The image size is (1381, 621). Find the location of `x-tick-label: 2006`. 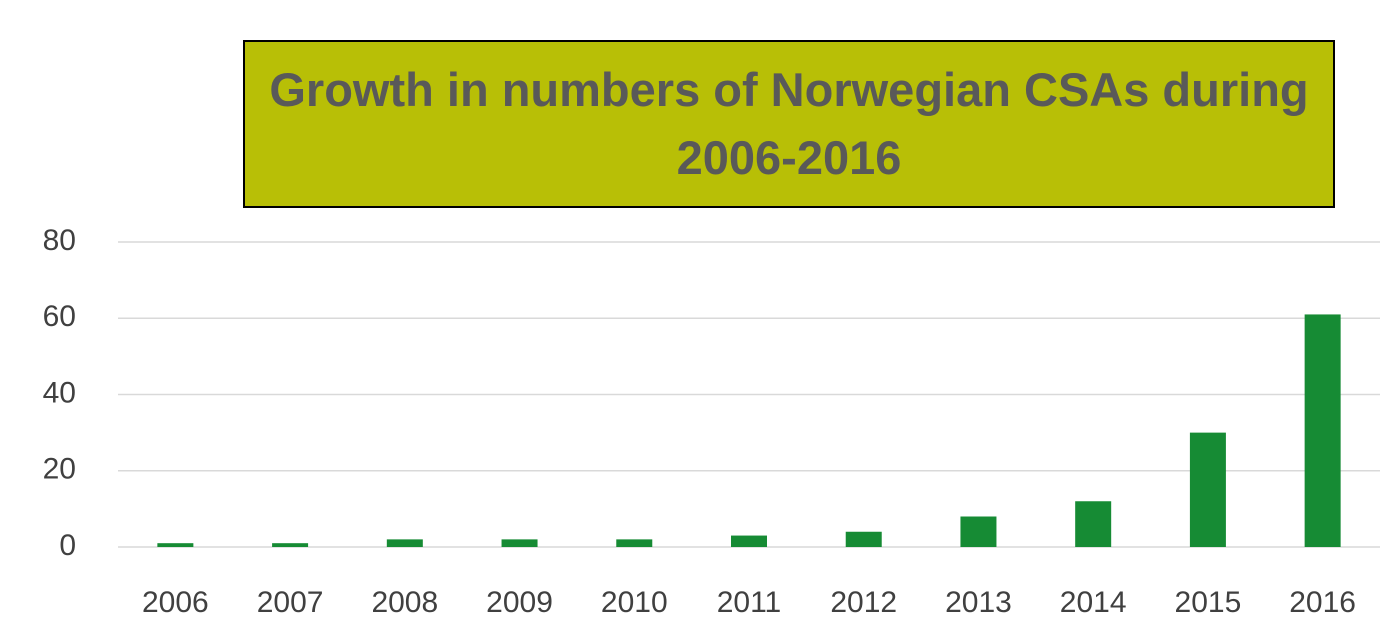

x-tick-label: 2006 is located at coordinates (175, 602).